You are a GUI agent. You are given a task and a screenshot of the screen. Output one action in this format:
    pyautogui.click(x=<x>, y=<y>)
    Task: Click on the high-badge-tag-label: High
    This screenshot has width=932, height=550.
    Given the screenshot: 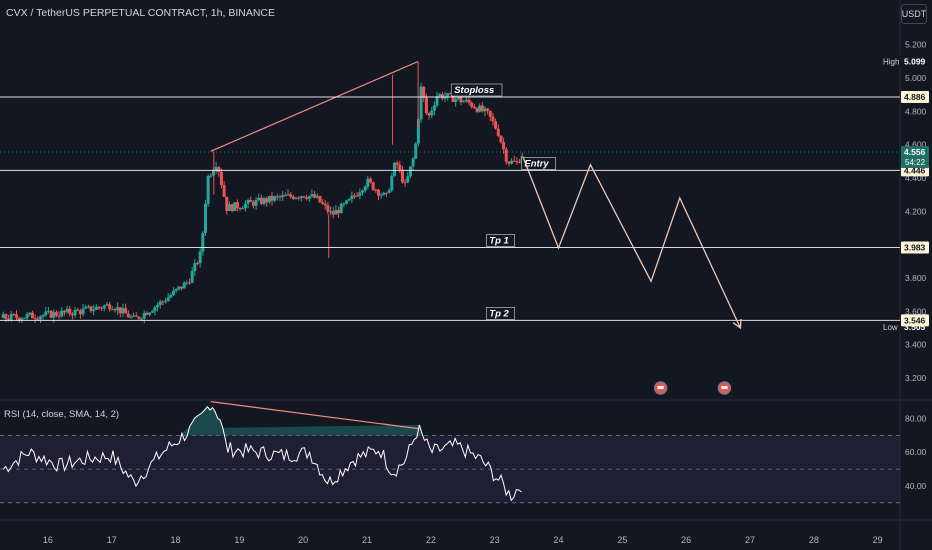 What is the action you would take?
    pyautogui.click(x=891, y=62)
    